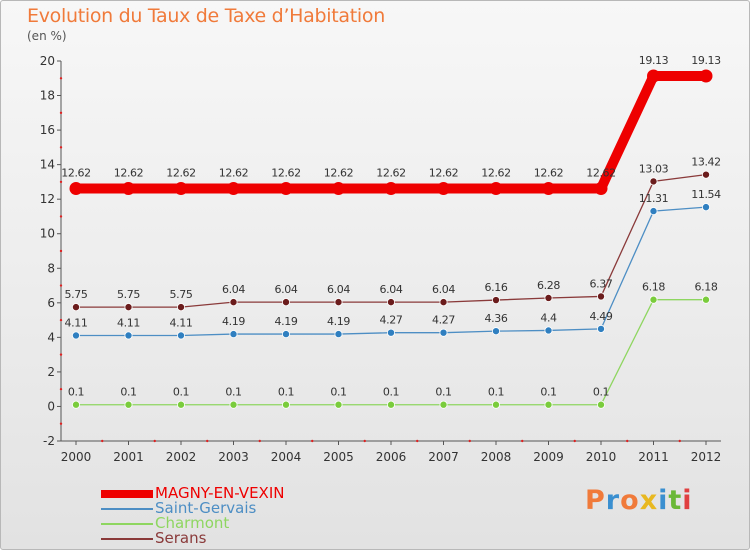 This screenshot has width=750, height=550. I want to click on x-tick-label: 2000, so click(76, 457).